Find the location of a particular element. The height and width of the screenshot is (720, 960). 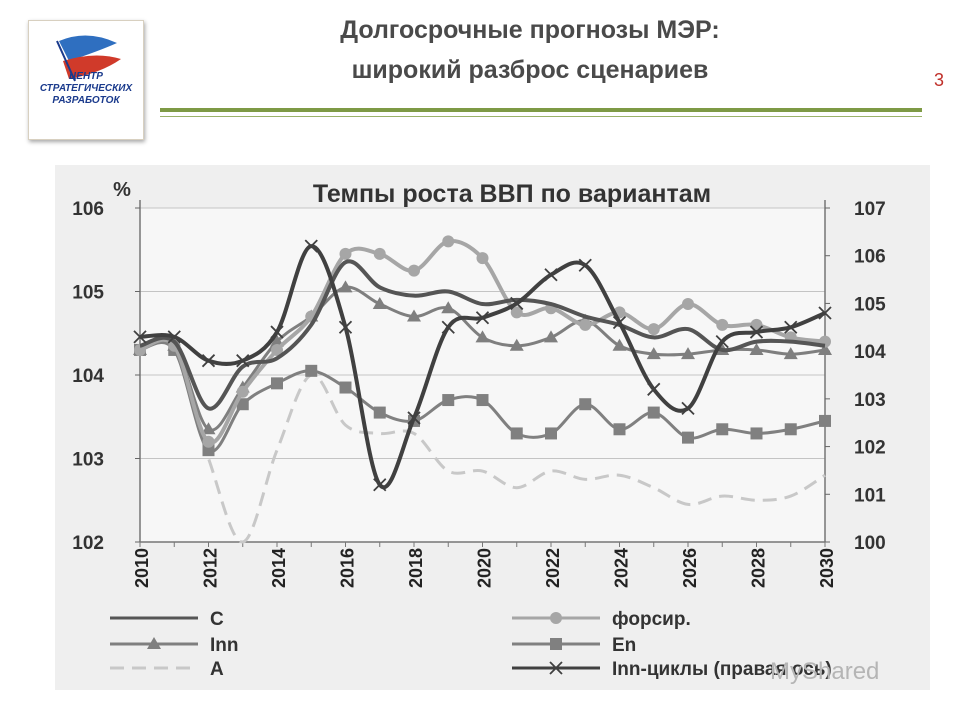

x-tick-label: 2016 is located at coordinates (348, 568).